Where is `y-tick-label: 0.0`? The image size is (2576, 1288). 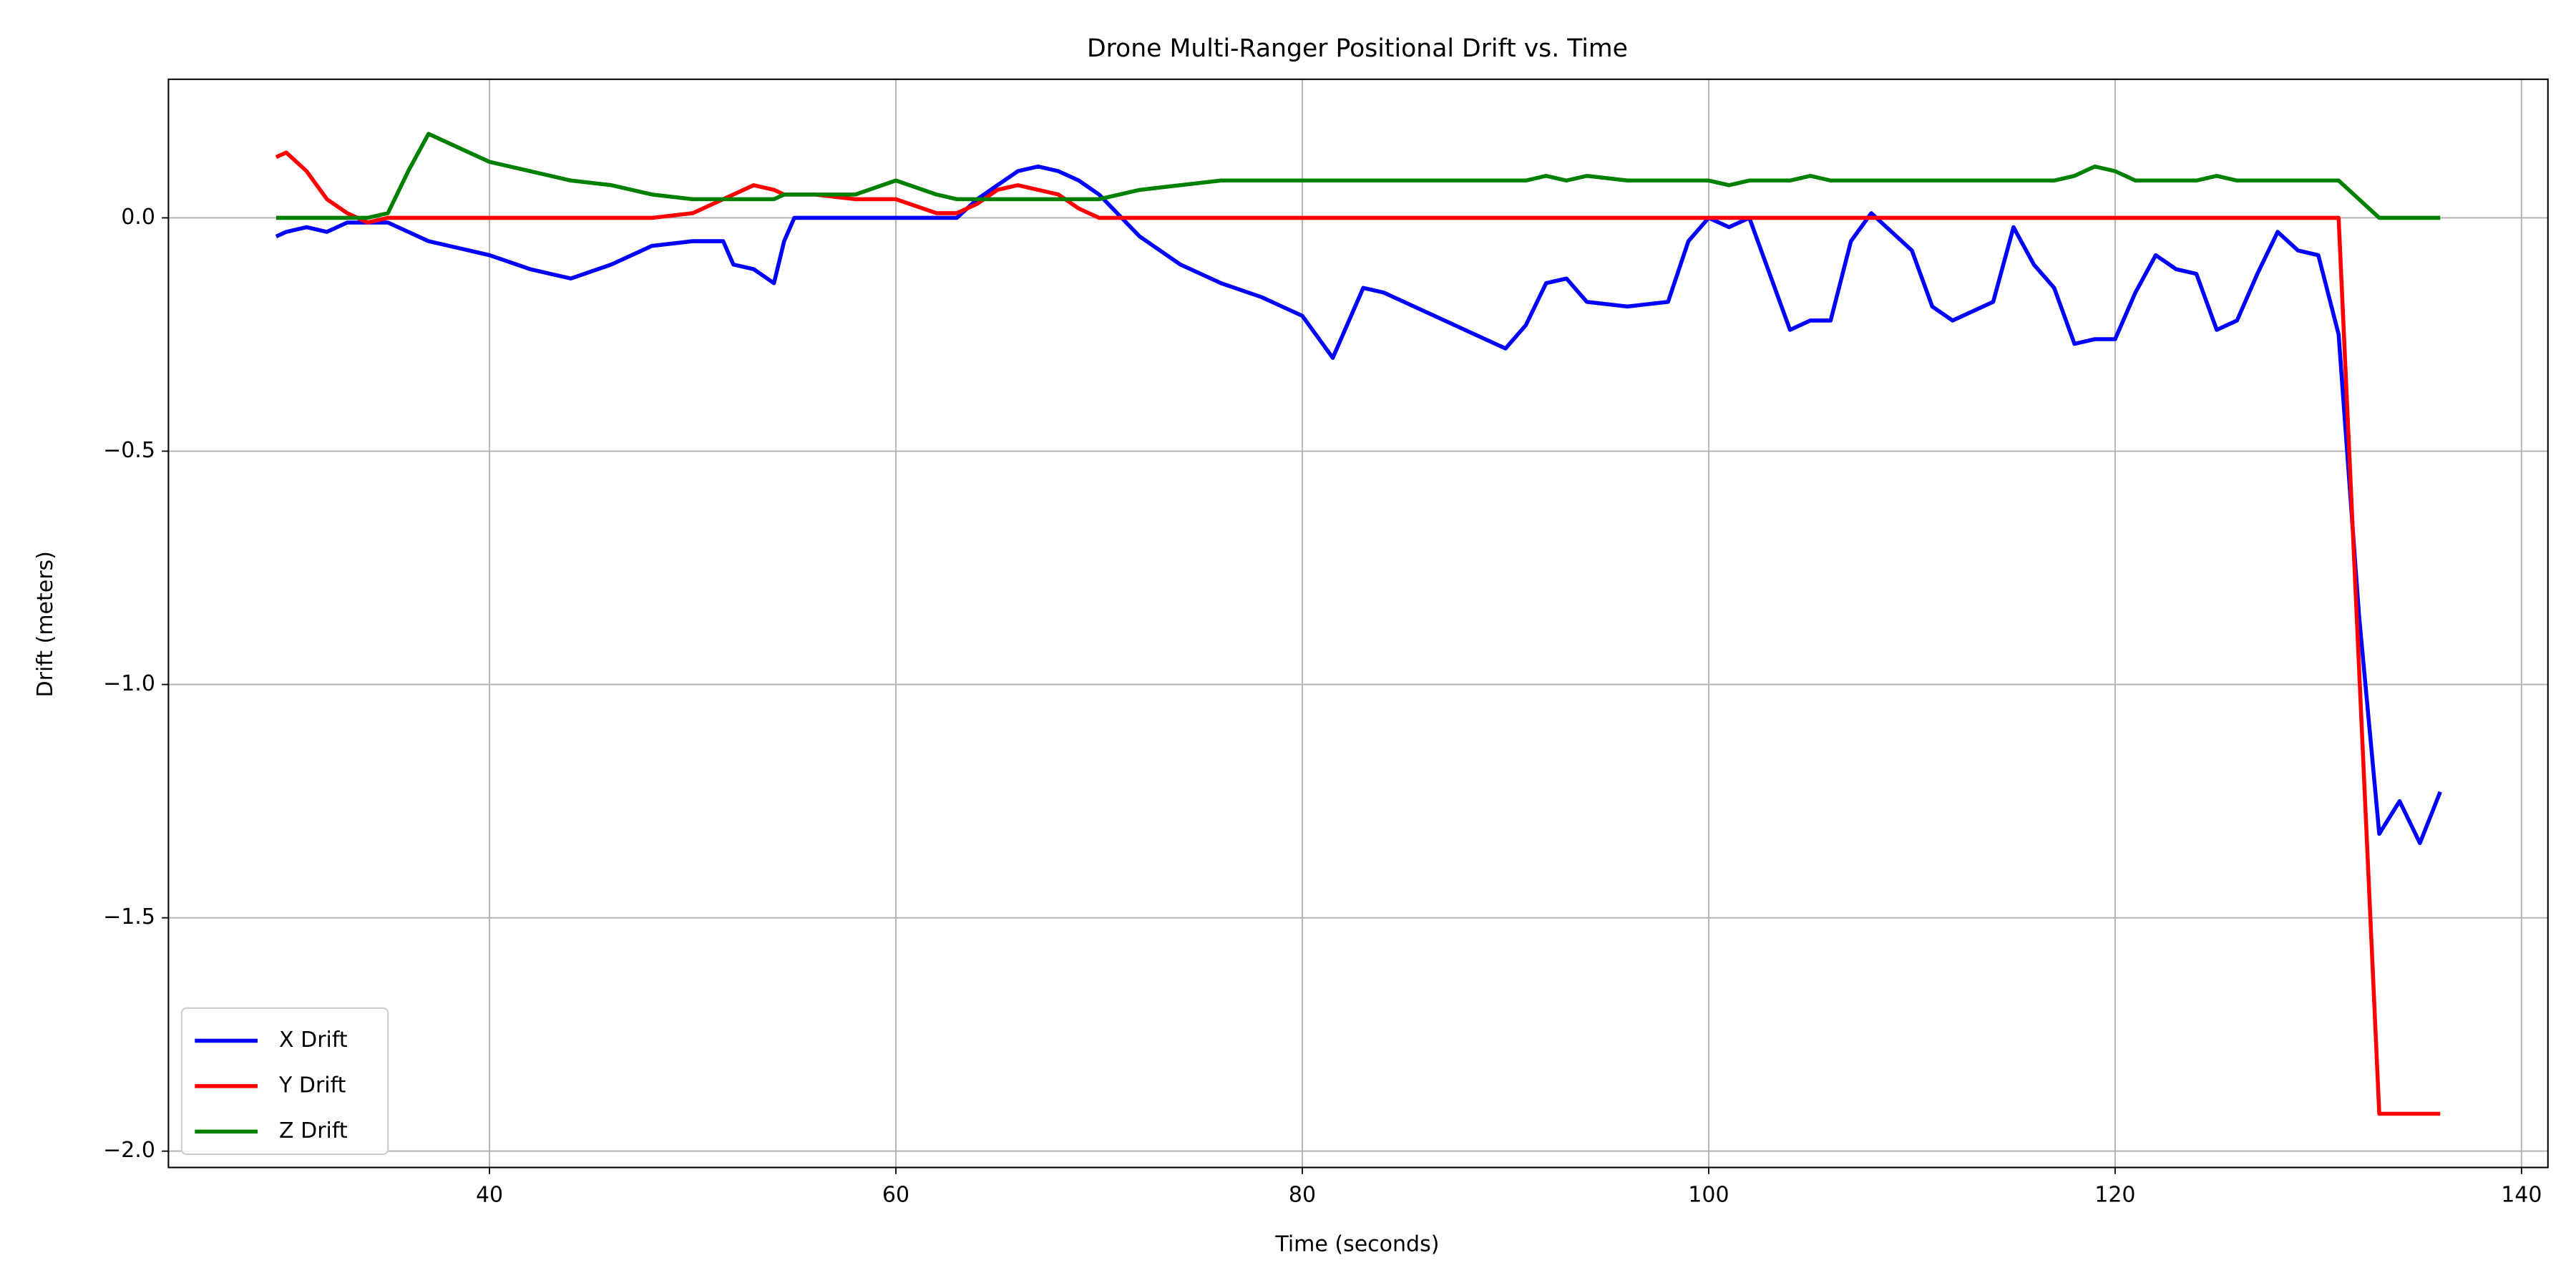 y-tick-label: 0.0 is located at coordinates (138, 217).